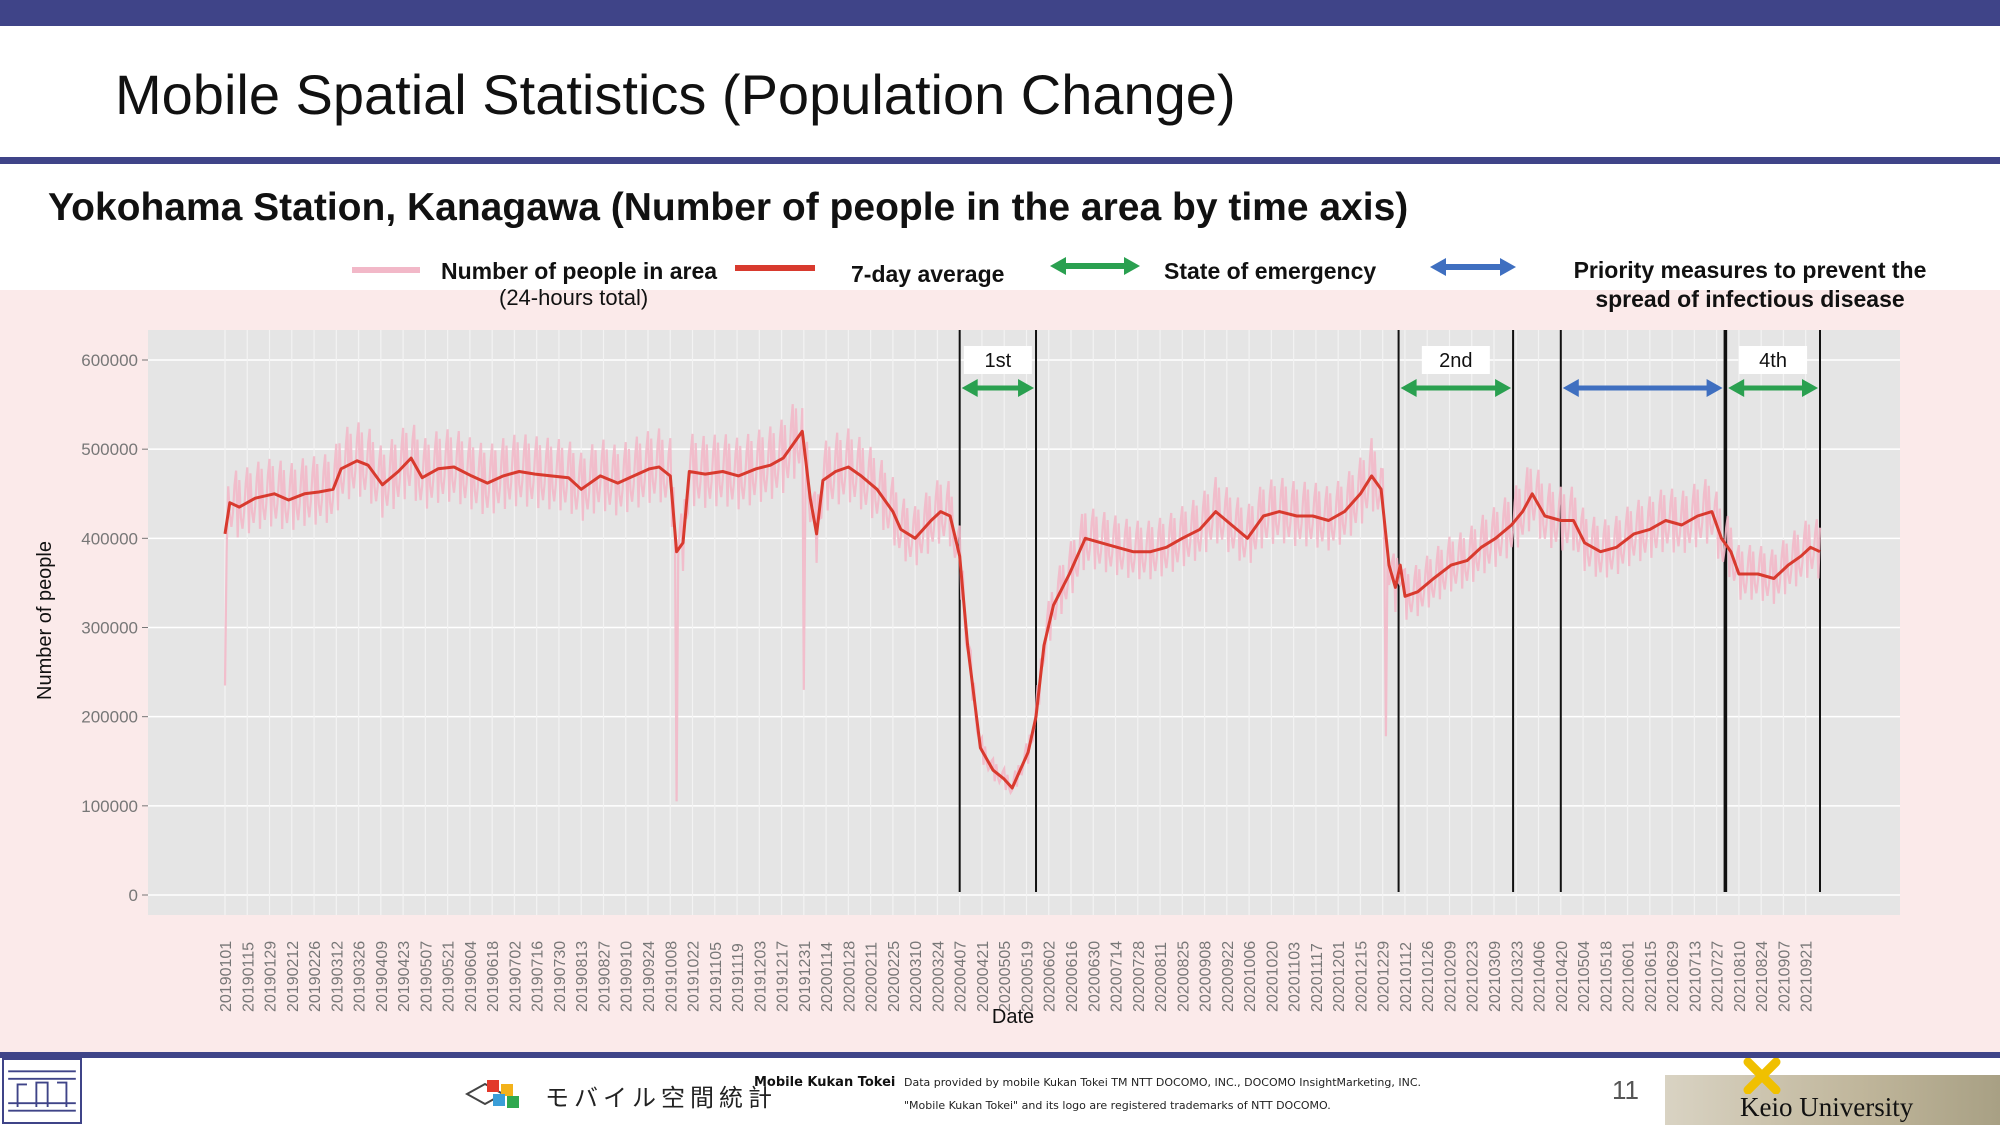 This screenshot has width=2000, height=1125. What do you see at coordinates (1339, 976) in the screenshot?
I see `x-tick-label: 20201201` at bounding box center [1339, 976].